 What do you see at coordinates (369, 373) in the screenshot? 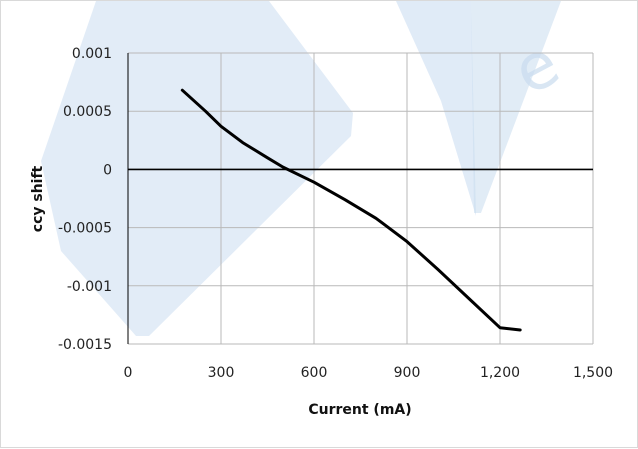
I see `x-tick-labels: 0 300 600 900 1,200 1,500` at bounding box center [369, 373].